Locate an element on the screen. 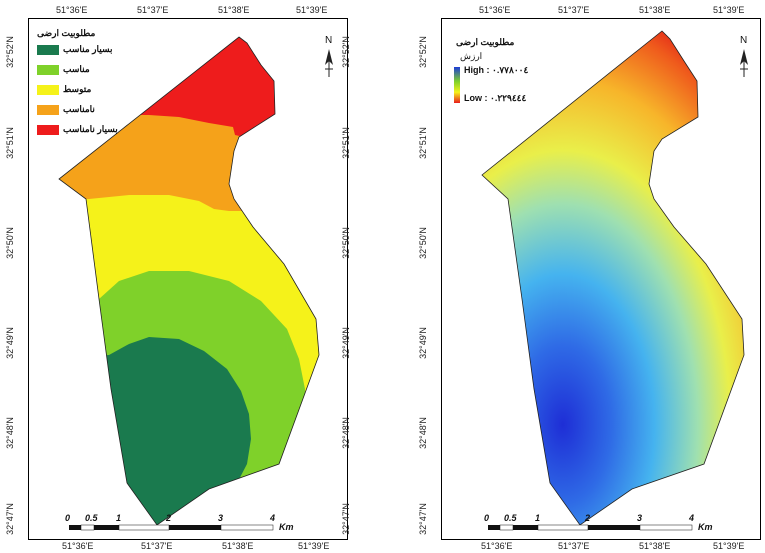  legend-label: متوسط is located at coordinates (77, 89).